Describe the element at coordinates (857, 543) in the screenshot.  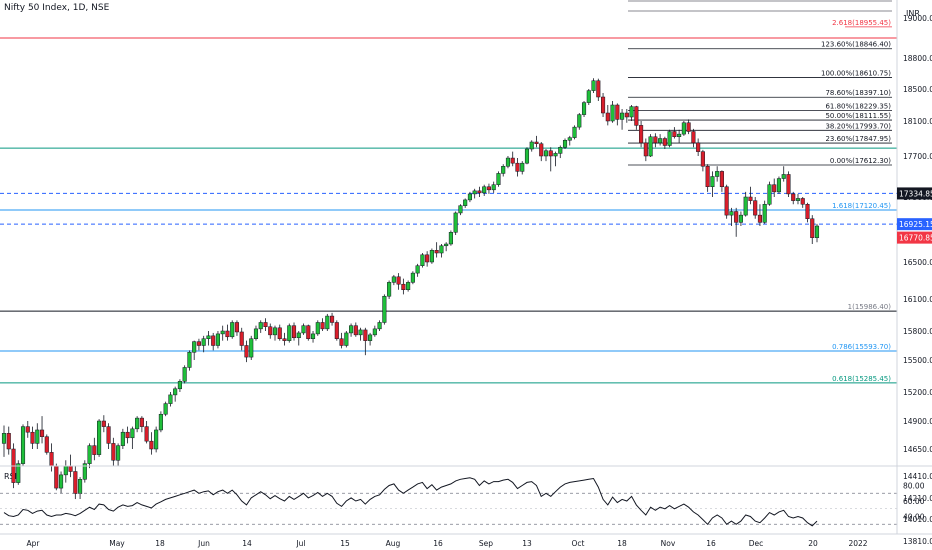
I see `x-tick-label: 2022` at that location.